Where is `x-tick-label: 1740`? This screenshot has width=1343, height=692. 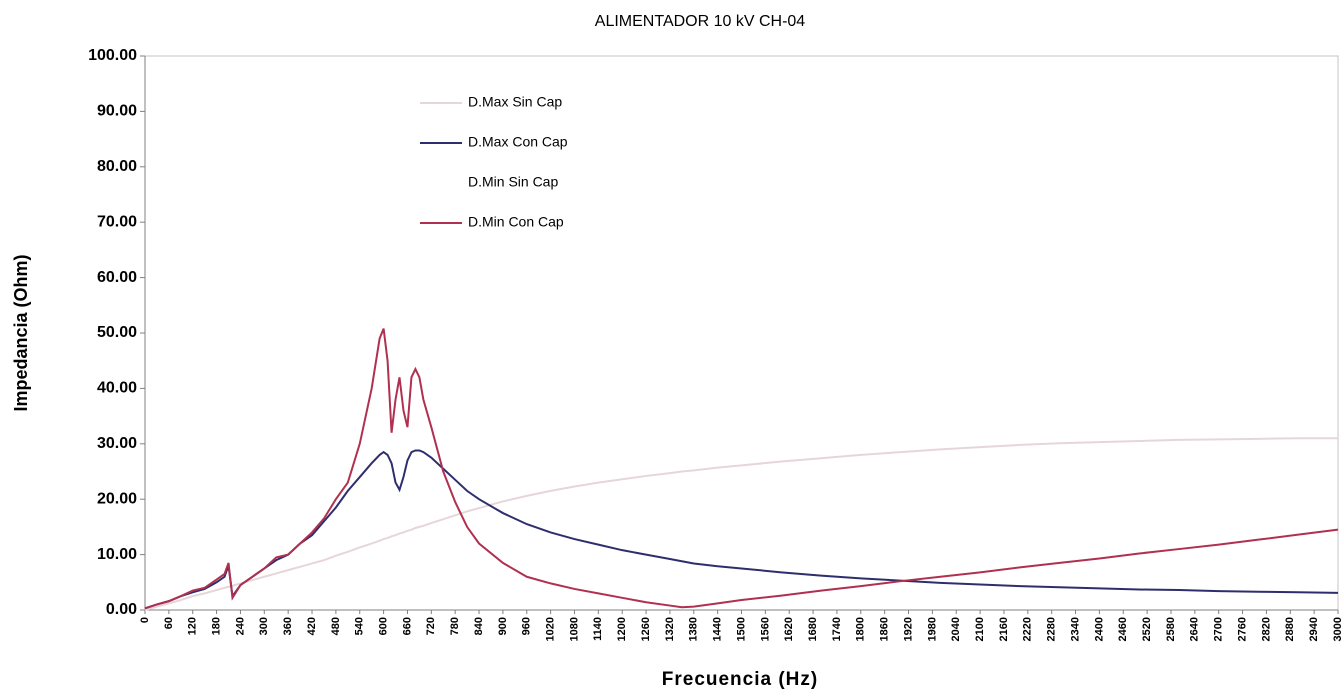
x-tick-label: 1740 is located at coordinates (837, 629).